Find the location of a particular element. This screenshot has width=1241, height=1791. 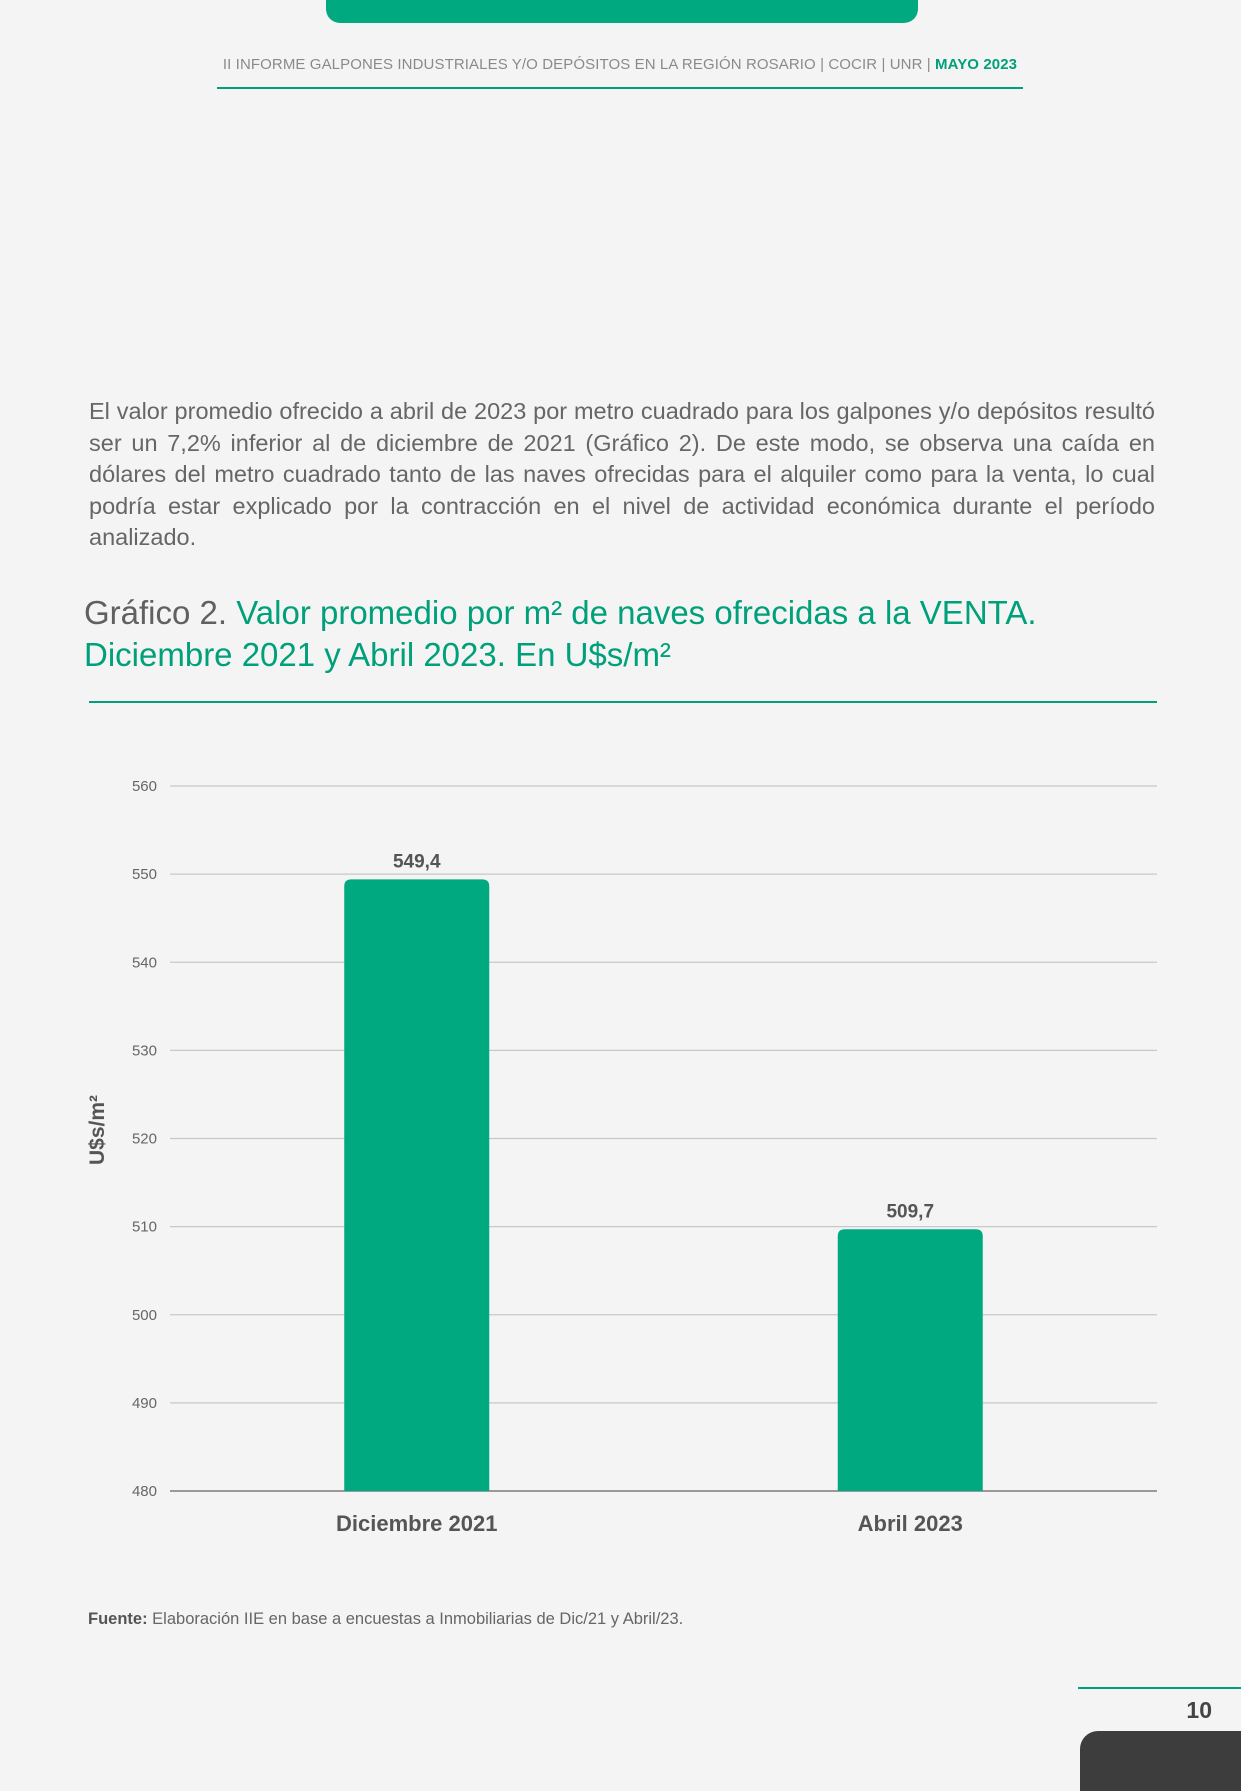

source-label: Fuente: is located at coordinates (118, 1619).